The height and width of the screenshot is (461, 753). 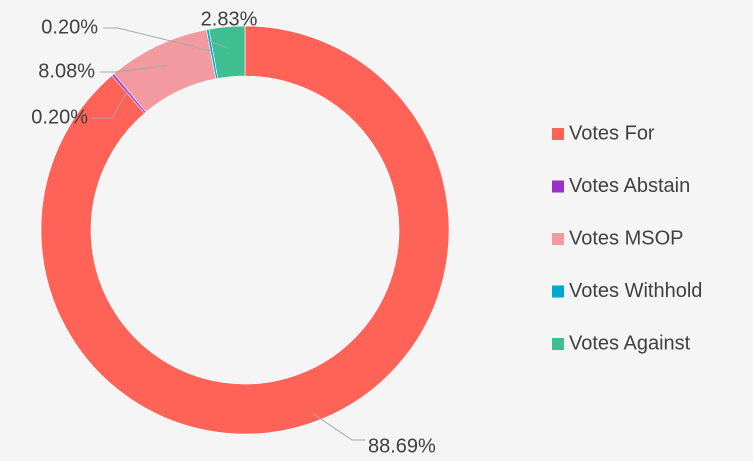 I want to click on legend-label: Votes Against, so click(x=630, y=343).